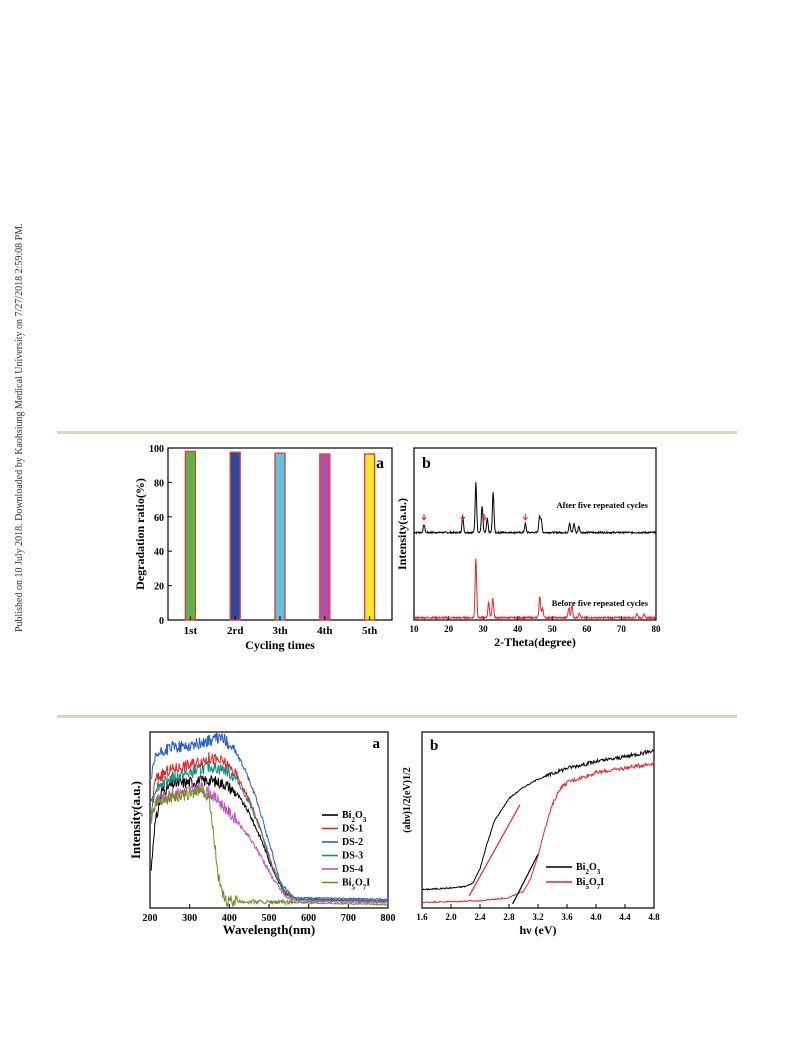  I want to click on x-tick-label: 30, so click(484, 629).